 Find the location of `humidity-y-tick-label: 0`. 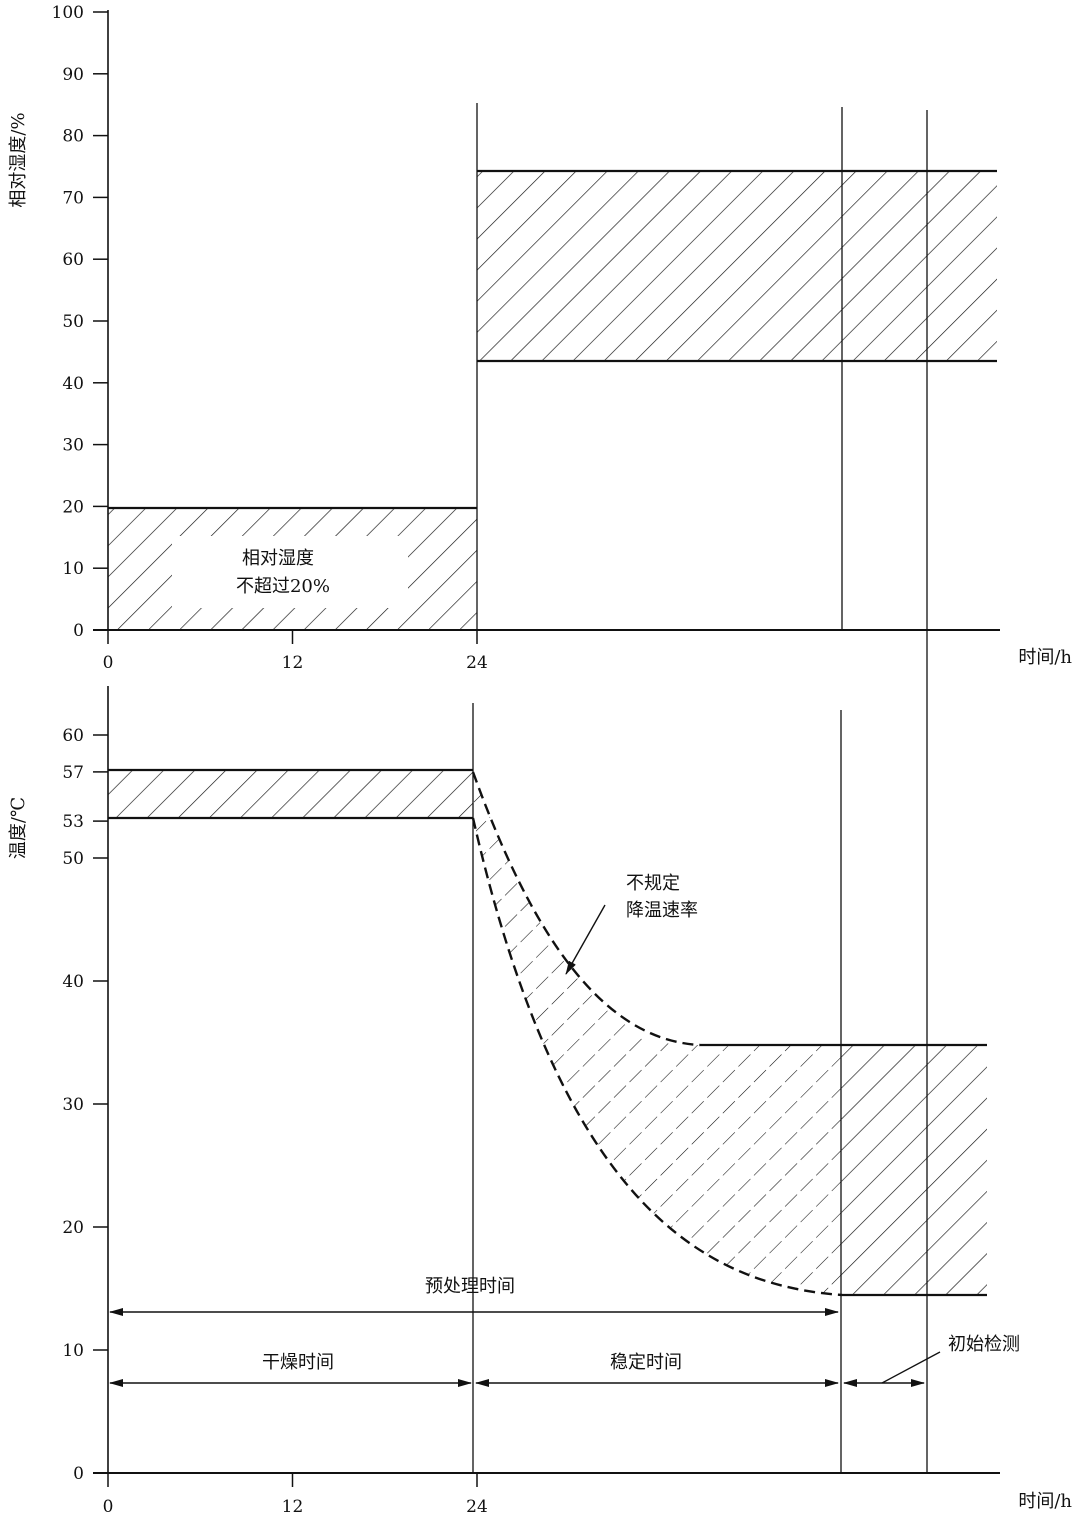

humidity-y-tick-label: 0 is located at coordinates (78, 631).